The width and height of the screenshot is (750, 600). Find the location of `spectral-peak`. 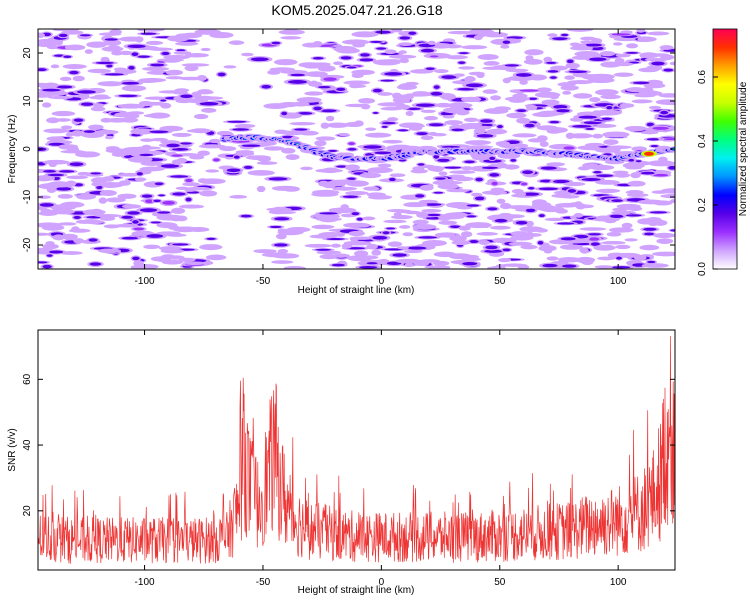

spectral-peak is located at coordinates (648, 153).